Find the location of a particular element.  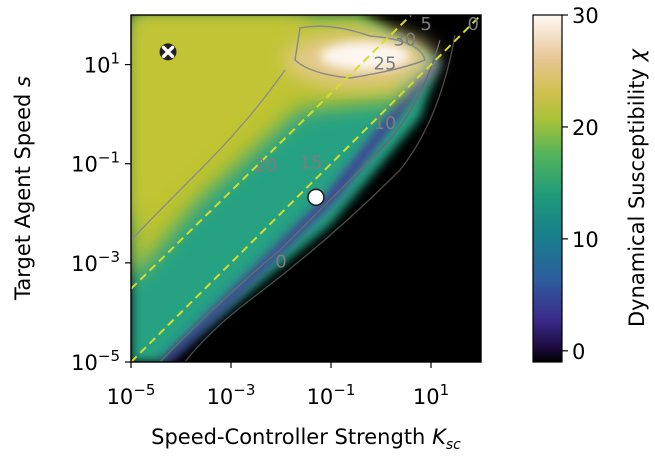

x-axis-label: Speed-Controller Strength Ksc is located at coordinates (306, 439).